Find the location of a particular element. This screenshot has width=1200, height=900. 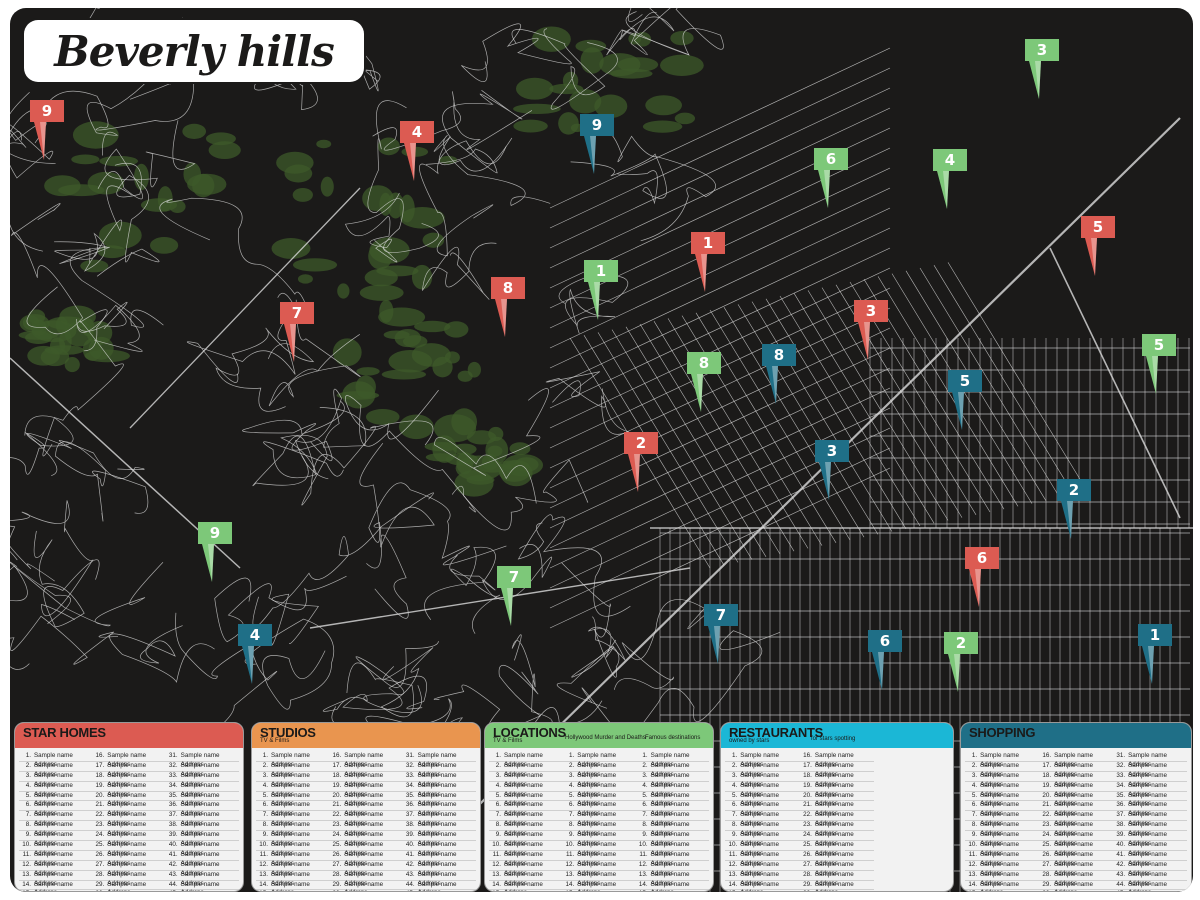

map-marker-locations-8: 8 is located at coordinates (704, 387).